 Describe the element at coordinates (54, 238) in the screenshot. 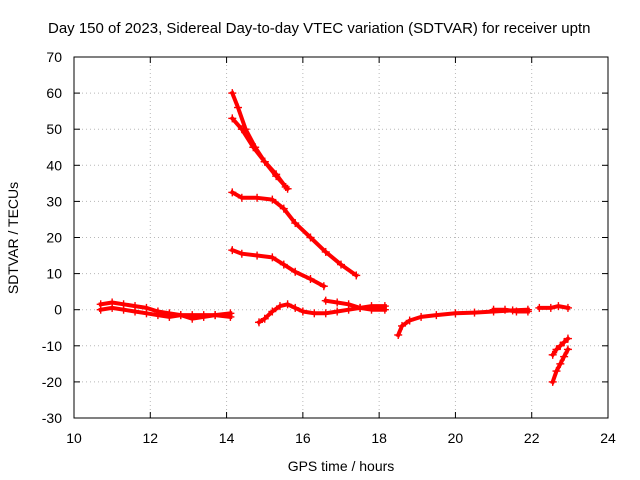

I see `y-tick-label: 20` at that location.